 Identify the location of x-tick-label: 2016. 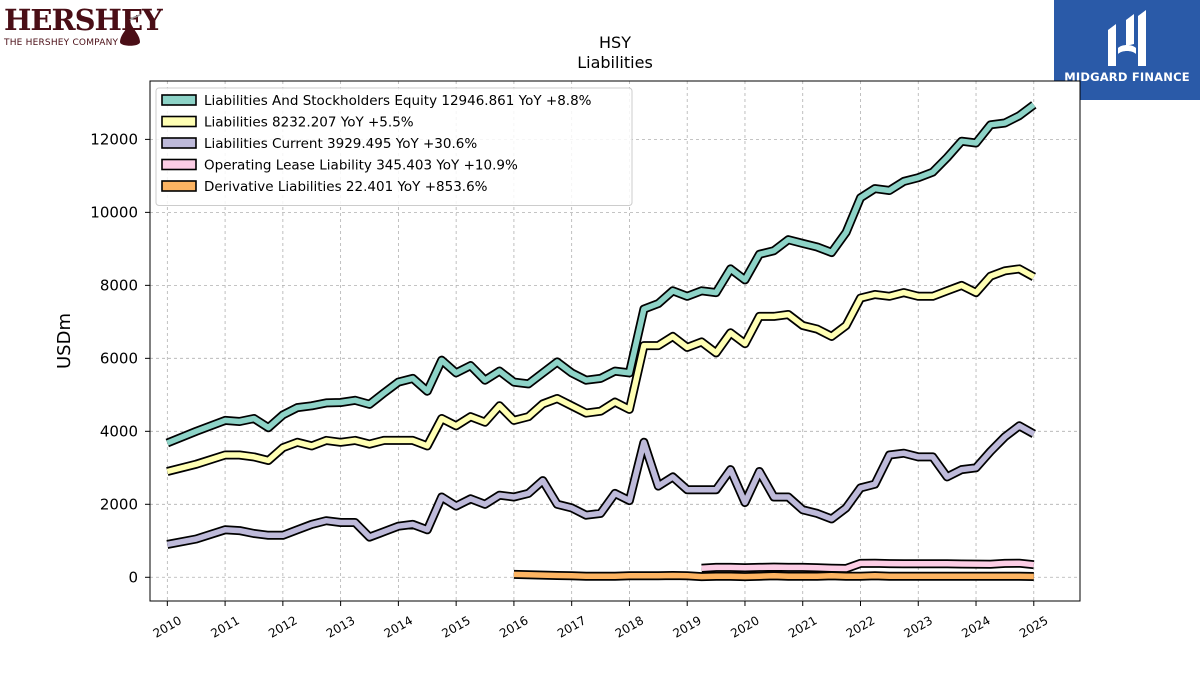
(513, 626).